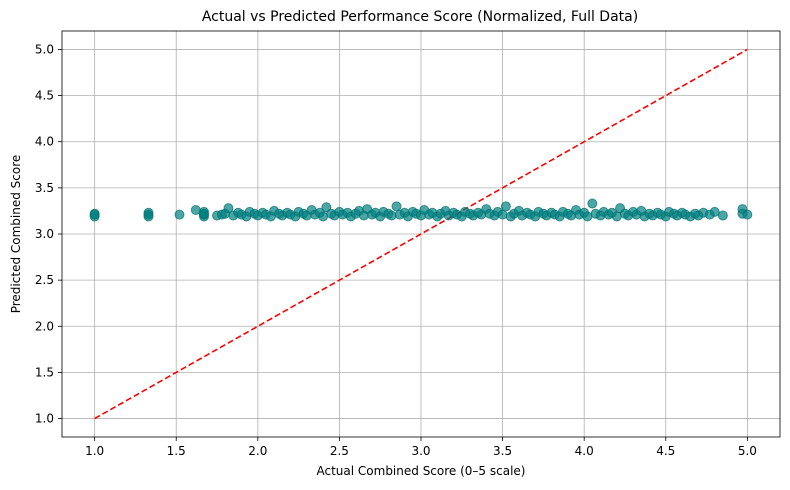 The image size is (790, 490). I want to click on x-tick-label: 3.0, so click(420, 451).